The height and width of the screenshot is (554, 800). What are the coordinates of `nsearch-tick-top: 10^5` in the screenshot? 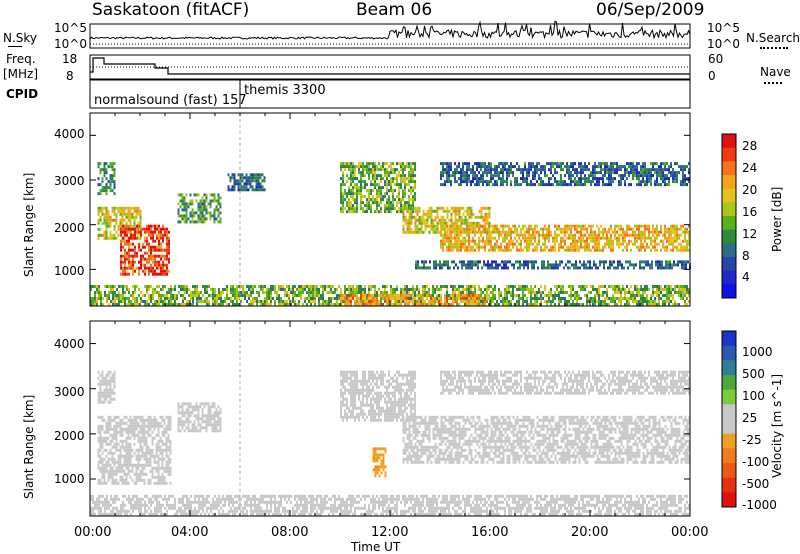 It's located at (723, 28).